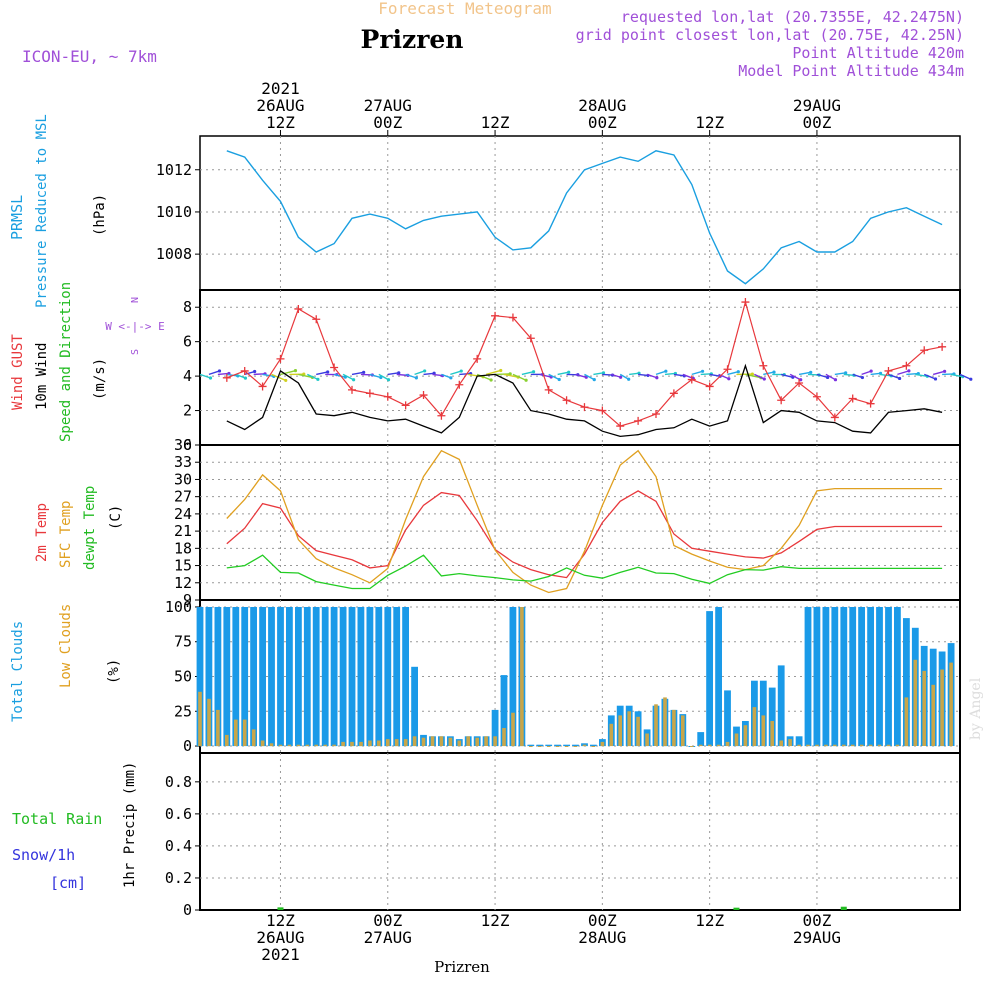  What do you see at coordinates (135, 326) in the screenshot?
I see `compass-we: W <-|-> E` at bounding box center [135, 326].